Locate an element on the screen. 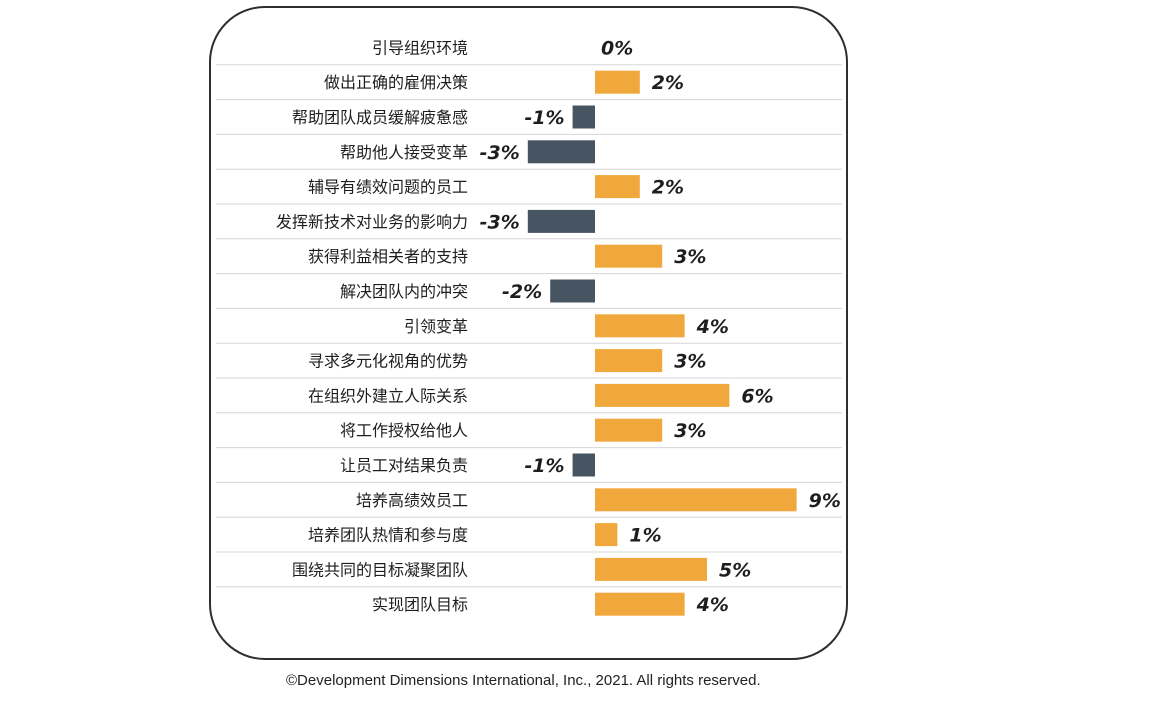 This screenshot has height=714, width=1158. category-label: 帮助团队成员缓解疲惫感 is located at coordinates (380, 117).